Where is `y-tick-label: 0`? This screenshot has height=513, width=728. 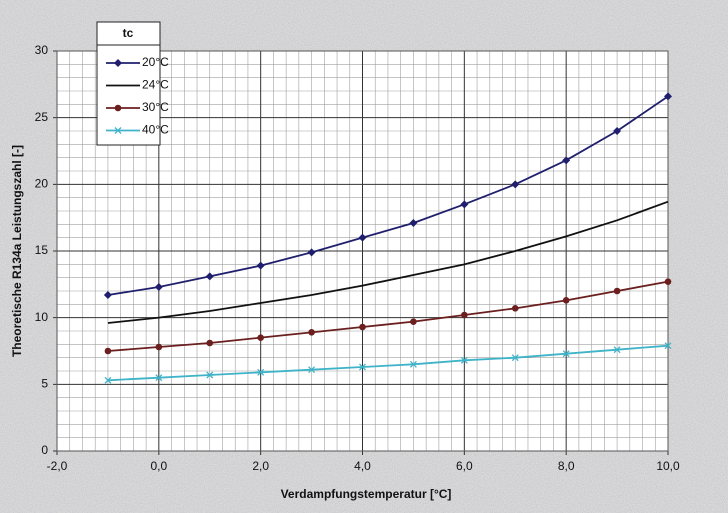
y-tick-label: 0 is located at coordinates (44, 450).